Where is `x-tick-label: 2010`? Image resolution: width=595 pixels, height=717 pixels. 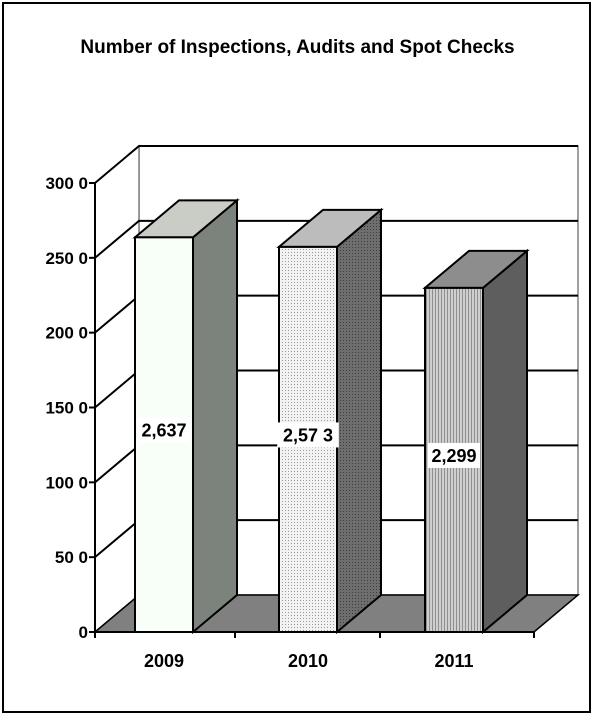
x-tick-label: 2010 is located at coordinates (308, 661).